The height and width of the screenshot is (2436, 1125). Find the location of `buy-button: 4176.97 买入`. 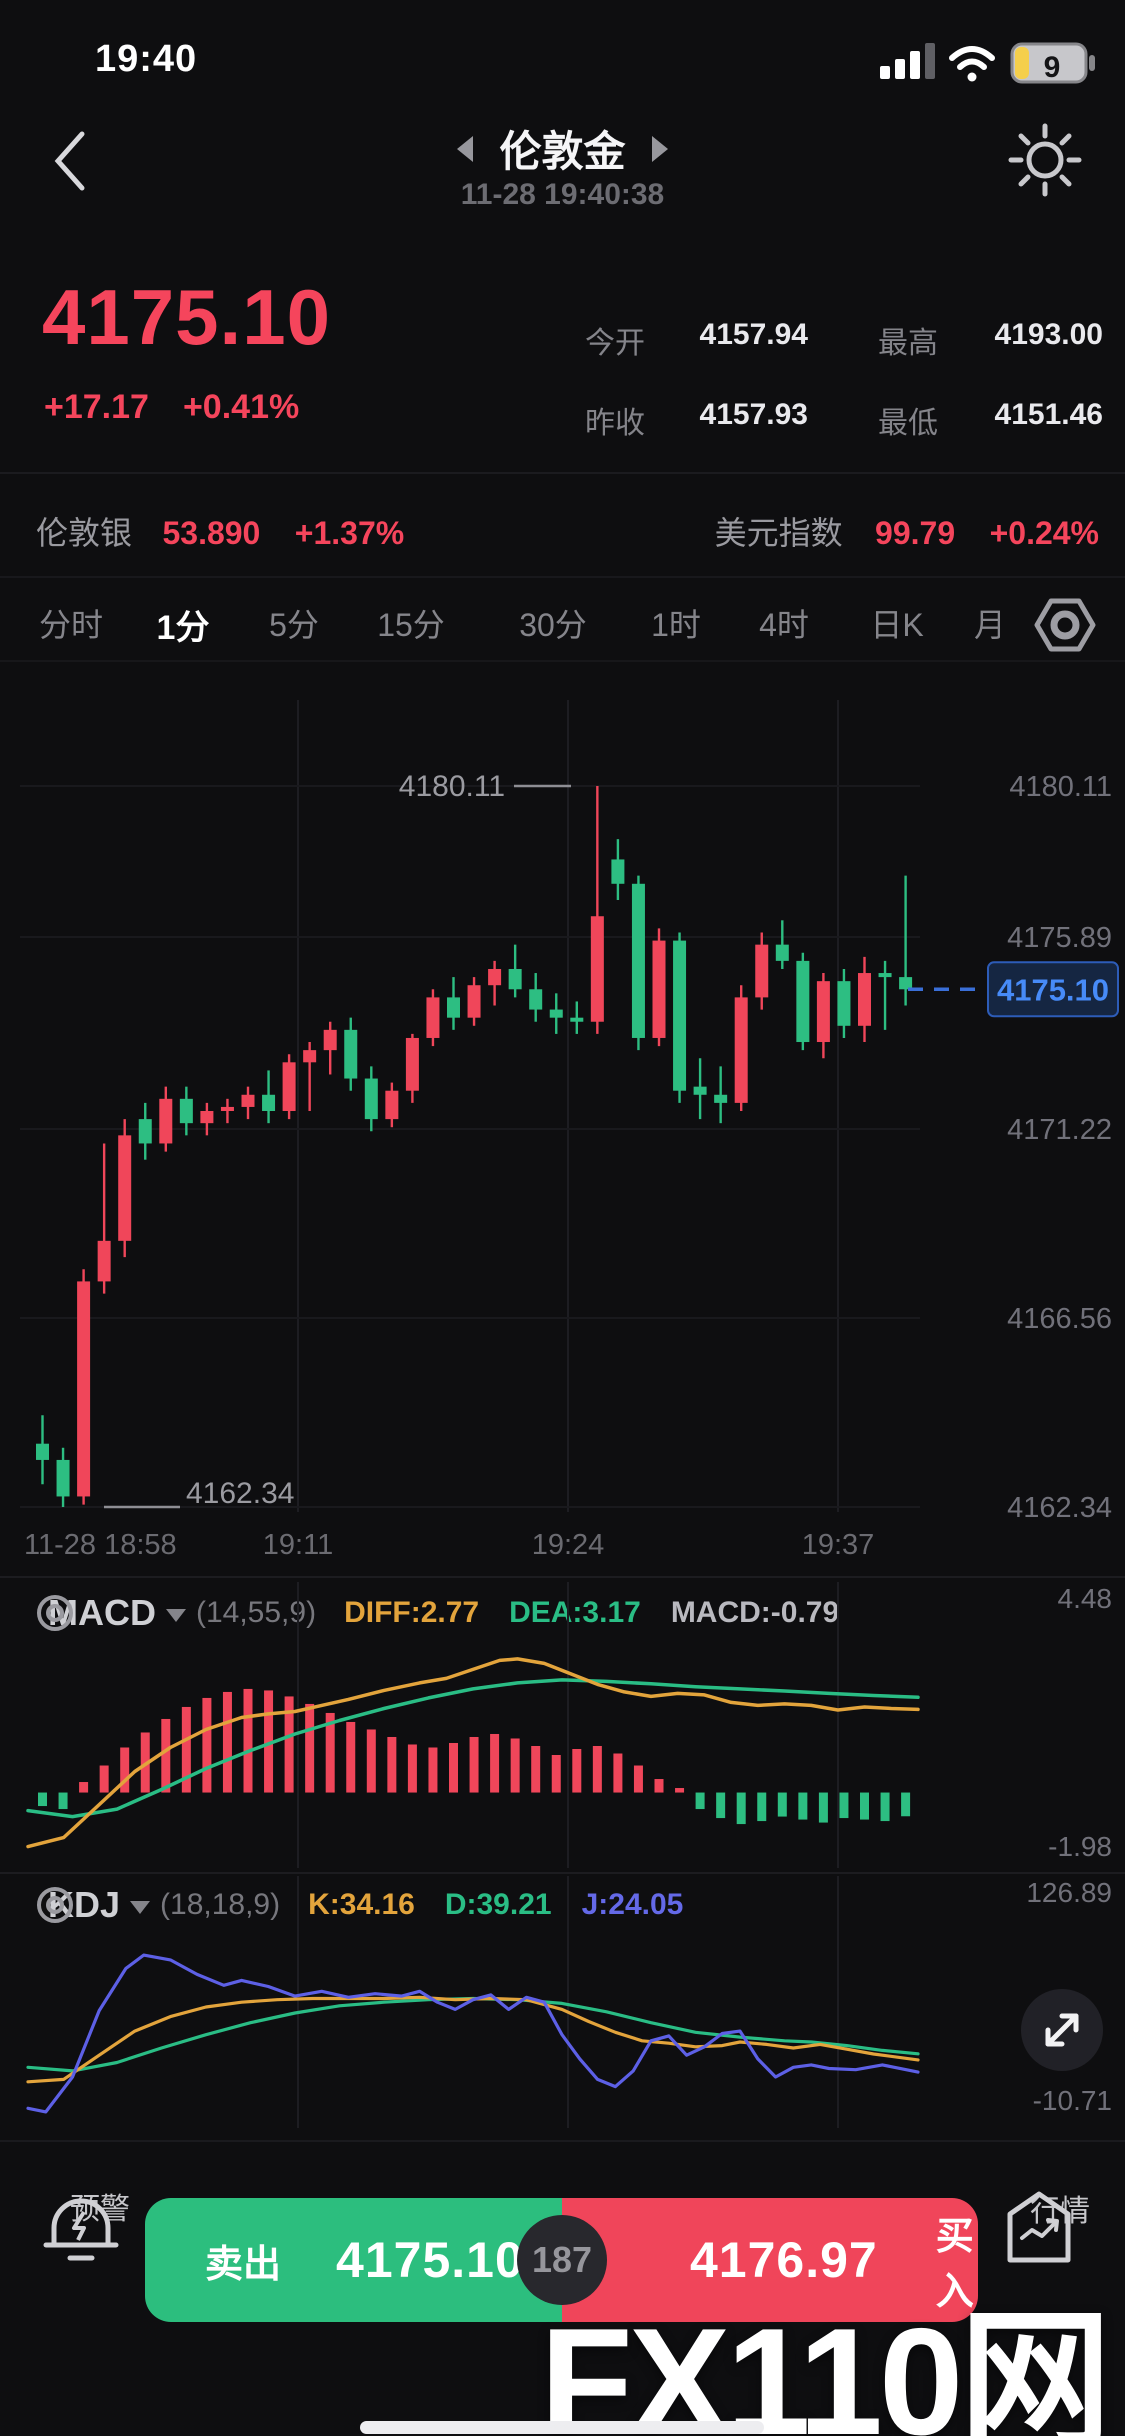

buy-button: 4176.97 买入 is located at coordinates (770, 2260).